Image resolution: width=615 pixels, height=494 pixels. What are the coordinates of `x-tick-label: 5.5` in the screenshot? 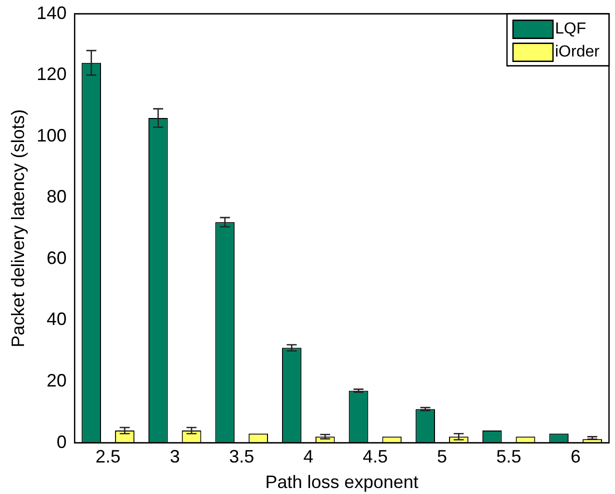 It's located at (509, 456).